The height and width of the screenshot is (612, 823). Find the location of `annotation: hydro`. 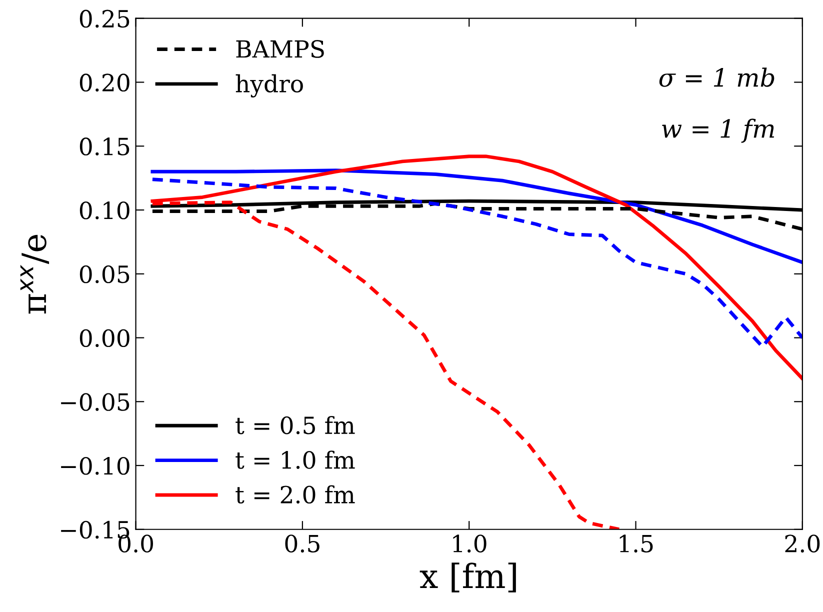

annotation: hydro is located at coordinates (269, 86).